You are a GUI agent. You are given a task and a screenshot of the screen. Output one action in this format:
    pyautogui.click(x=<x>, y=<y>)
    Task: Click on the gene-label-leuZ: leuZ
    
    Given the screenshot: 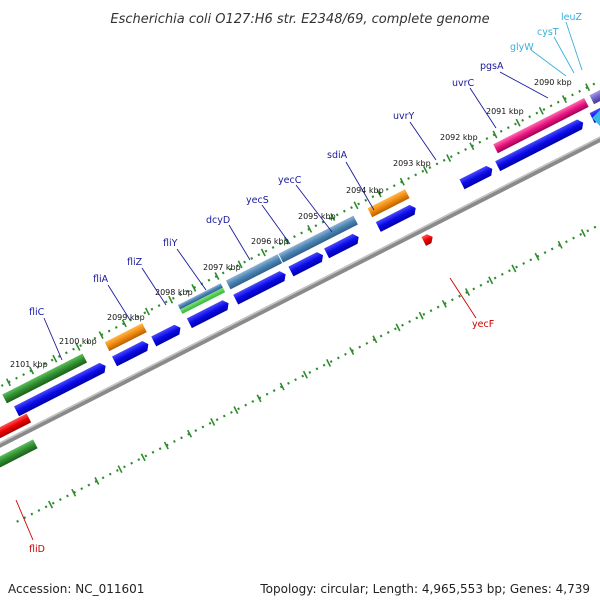 What is the action you would take?
    pyautogui.click(x=572, y=17)
    